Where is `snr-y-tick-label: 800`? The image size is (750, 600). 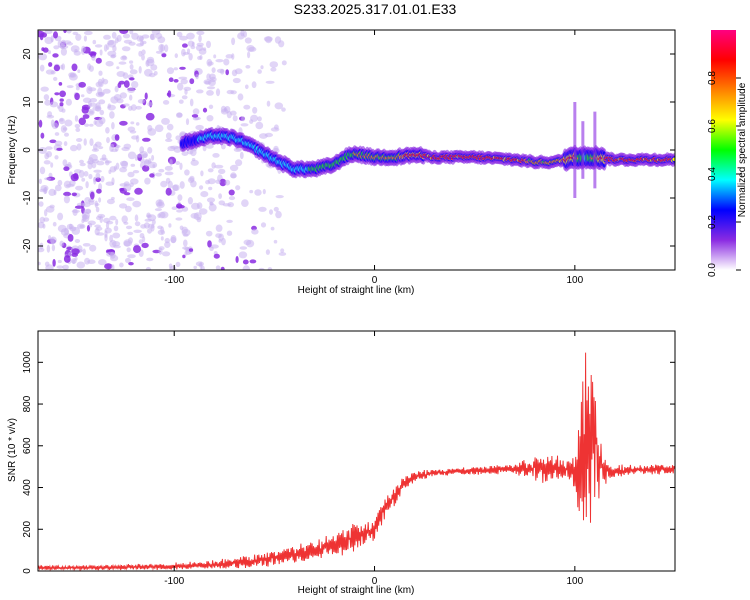
snr-y-tick-label: 800 is located at coordinates (27, 403).